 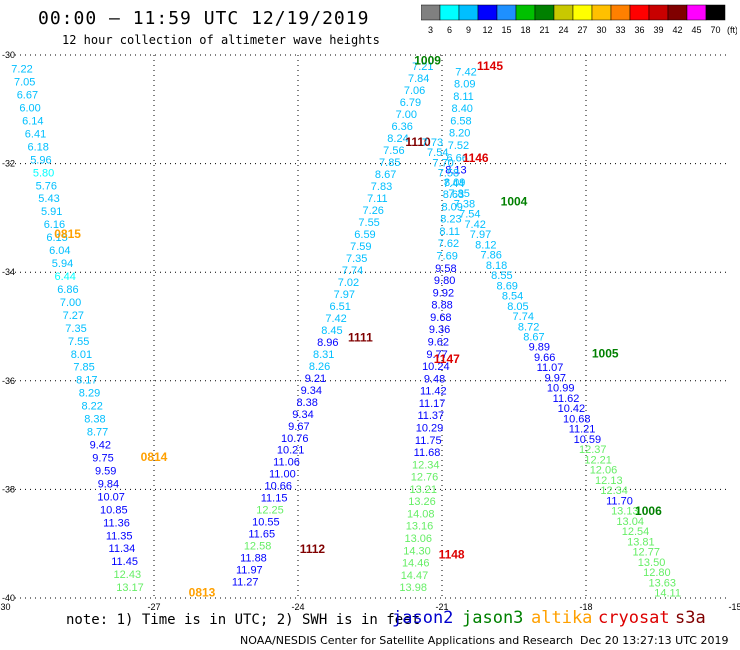 I want to click on legend-jason3: jason3, so click(x=493, y=618).